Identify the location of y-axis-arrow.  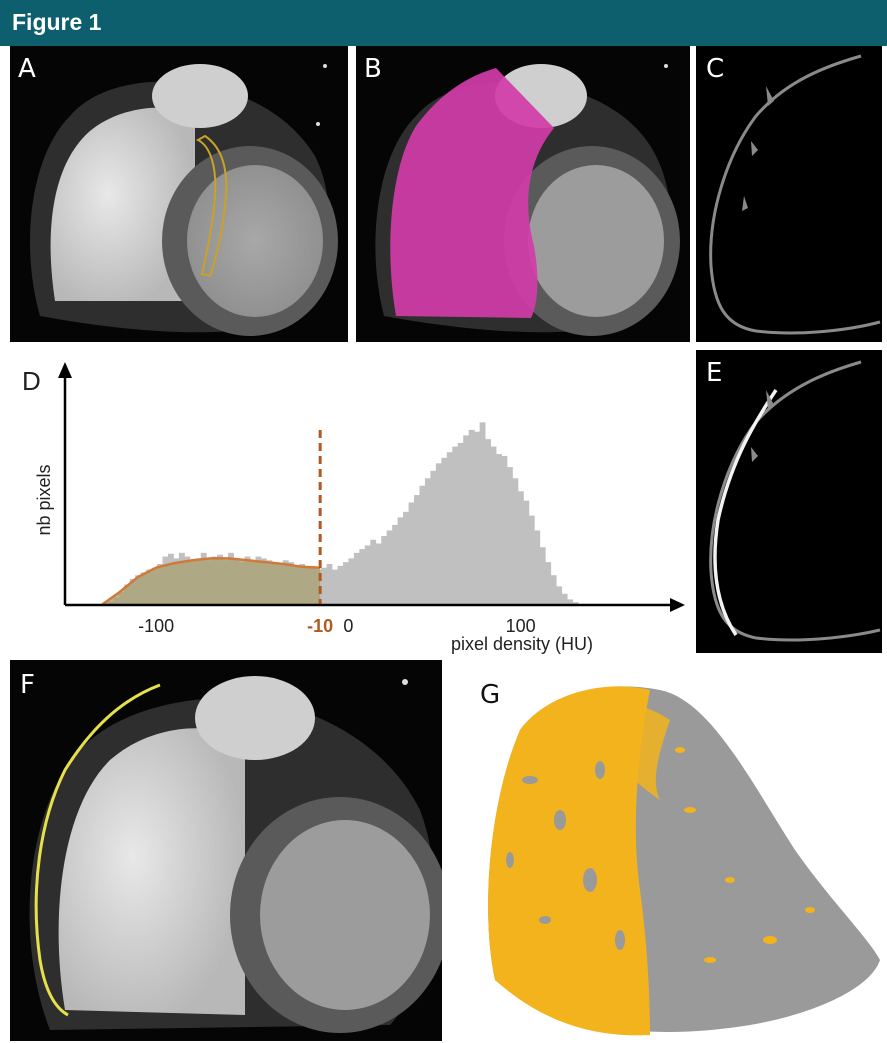
(65, 370).